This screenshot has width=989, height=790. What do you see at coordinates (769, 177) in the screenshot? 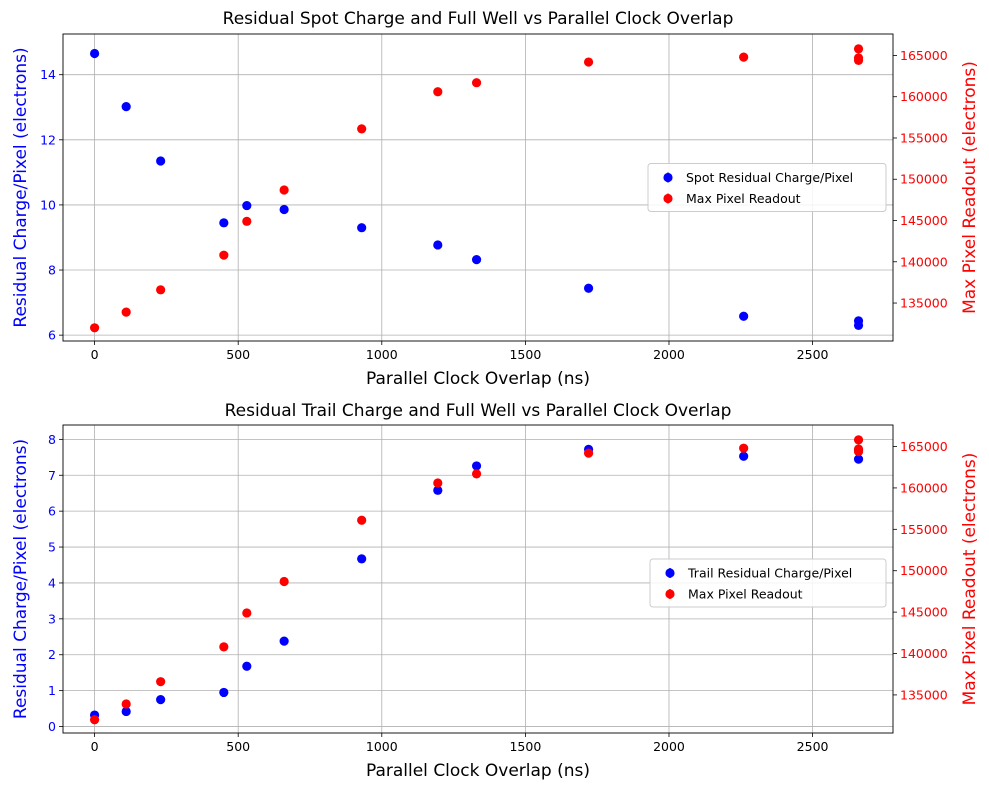
I see `legend-label: Spot Residual Charge/Pixel` at bounding box center [769, 177].